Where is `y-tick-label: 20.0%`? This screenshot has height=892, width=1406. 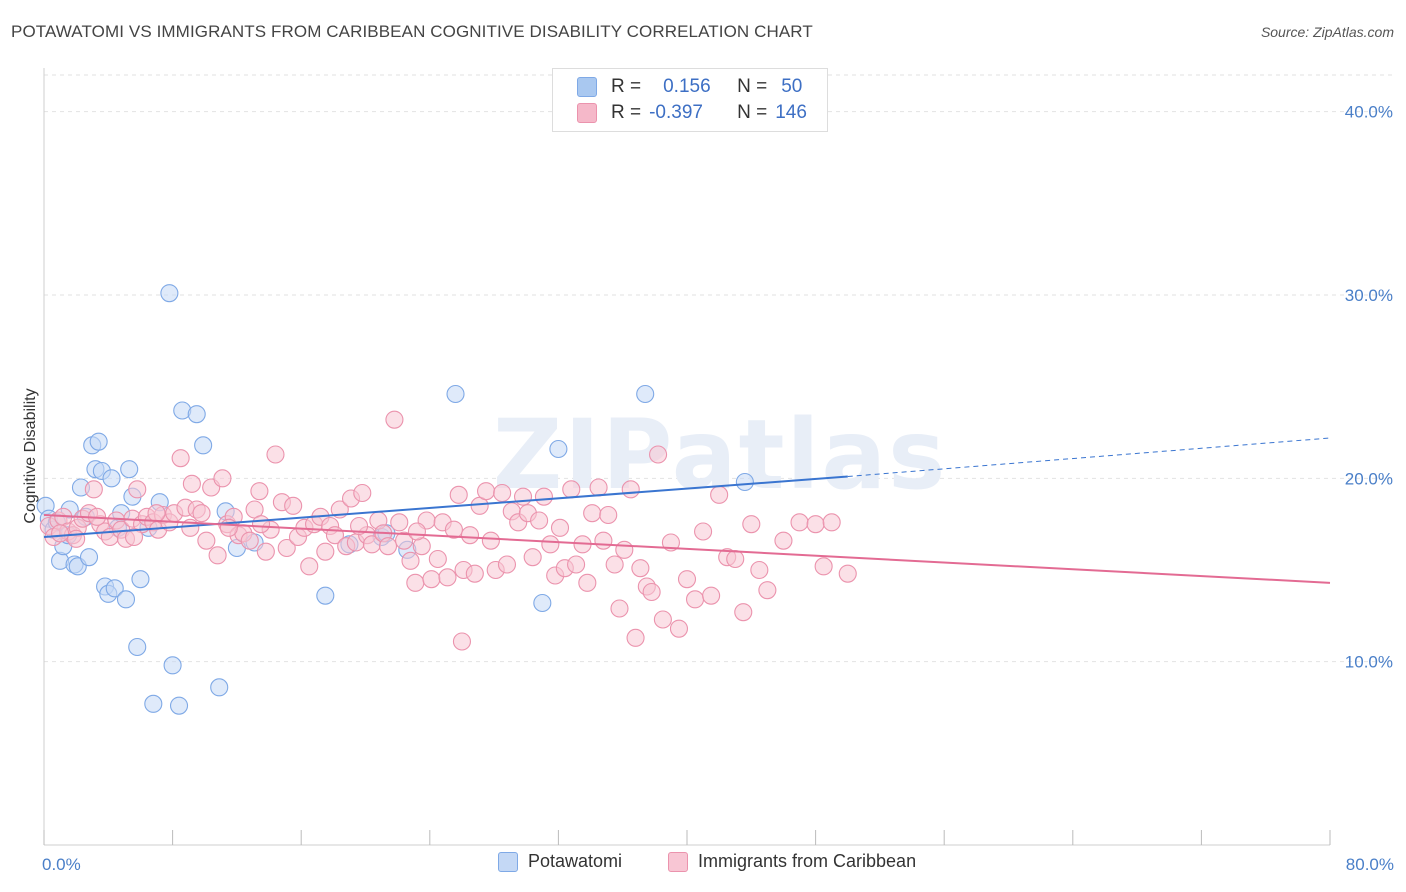
y-tick-label: 20.0% is located at coordinates (1369, 478).